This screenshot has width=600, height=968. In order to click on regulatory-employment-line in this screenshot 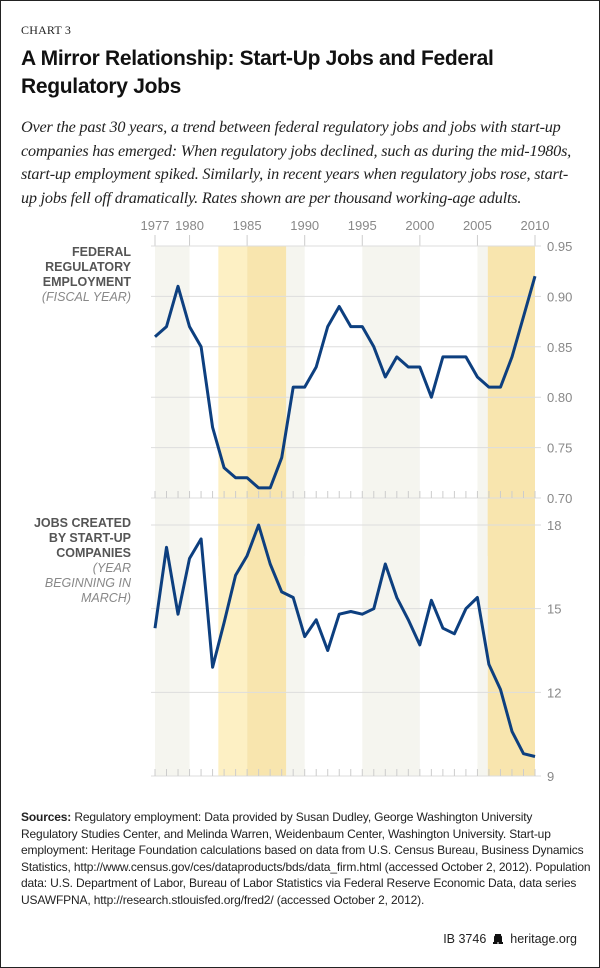, I will do `click(345, 382)`.